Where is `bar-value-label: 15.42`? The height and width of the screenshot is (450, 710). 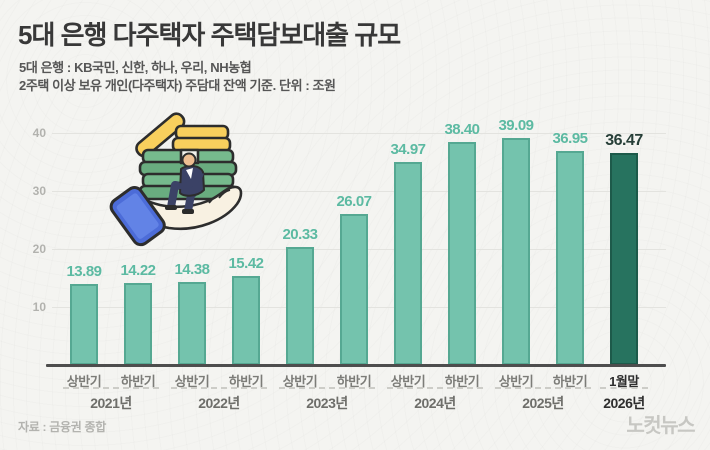
bar-value-label: 15.42 is located at coordinates (246, 263).